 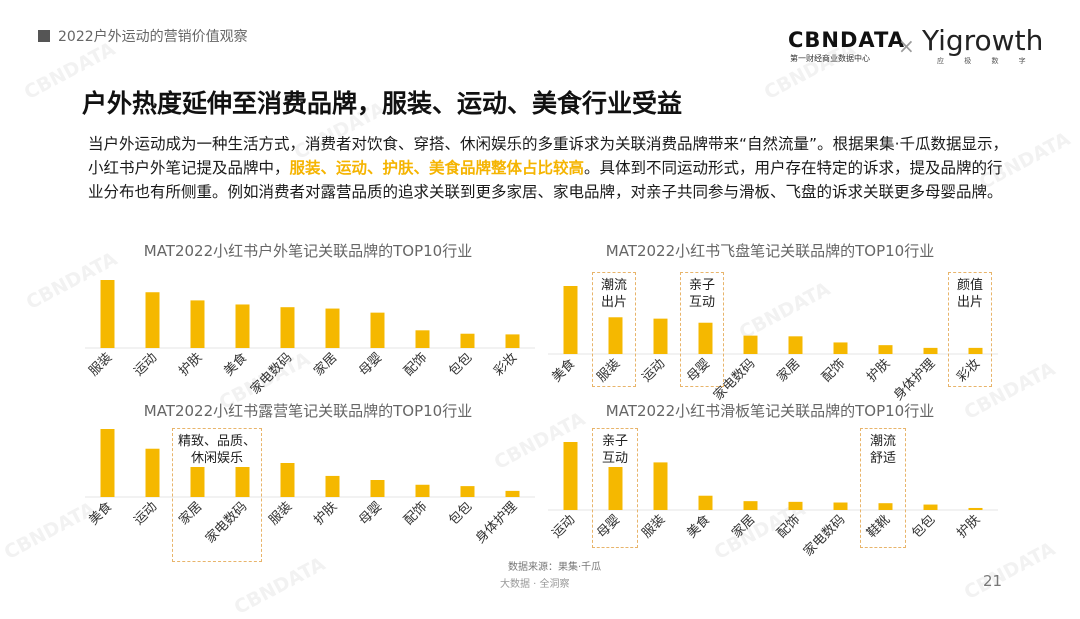 I want to click on chart-title-skateboard: MAT2022小红书滑板笔记关联品牌的TOP10行业, so click(x=770, y=411).